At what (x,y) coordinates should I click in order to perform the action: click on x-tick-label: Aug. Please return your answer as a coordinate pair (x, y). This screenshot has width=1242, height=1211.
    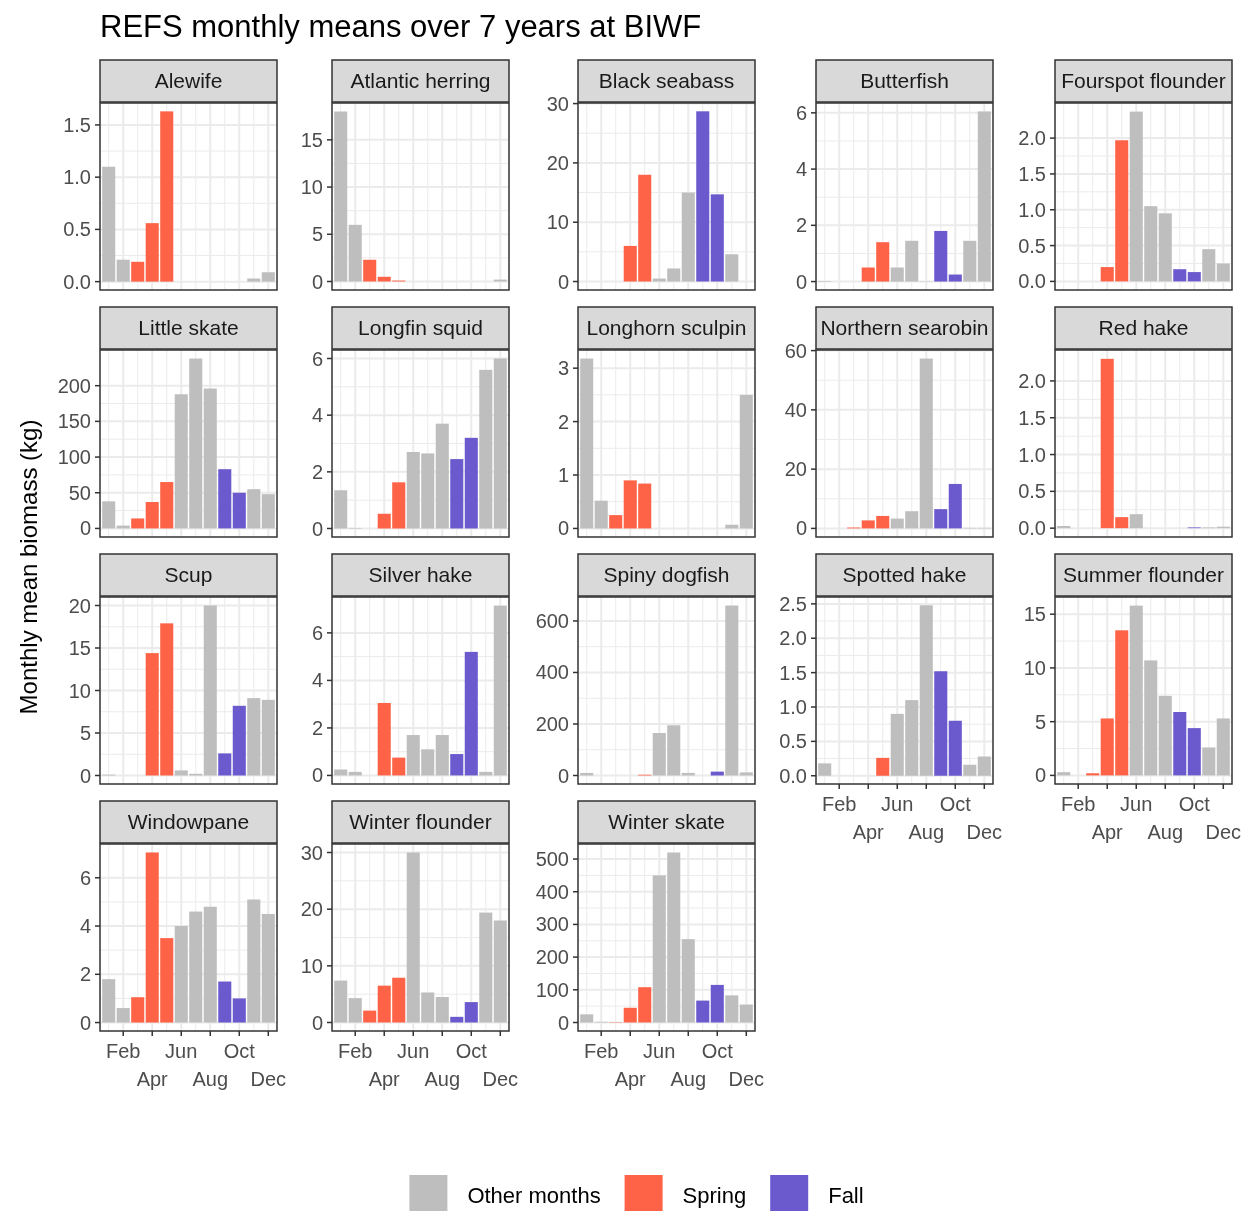
    Looking at the image, I should click on (210, 1079).